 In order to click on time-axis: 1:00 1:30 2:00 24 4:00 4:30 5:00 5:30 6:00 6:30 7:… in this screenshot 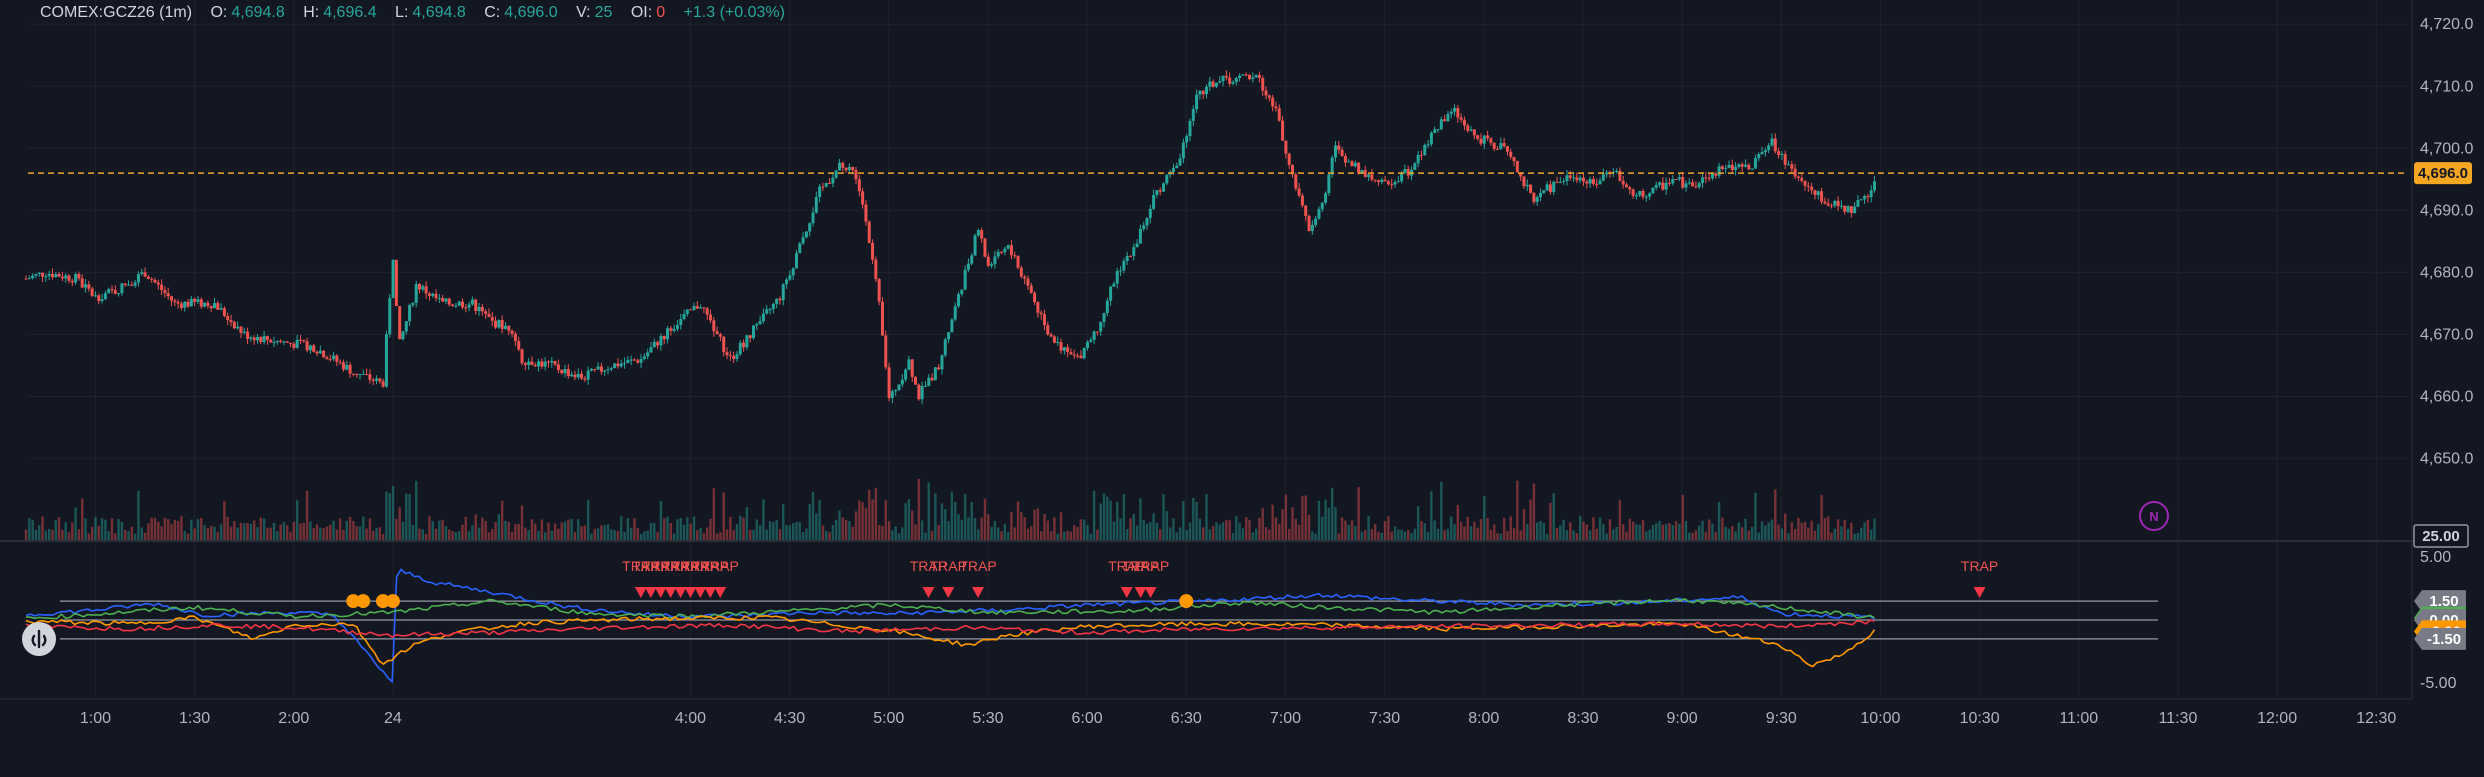, I will do `click(1238, 718)`.